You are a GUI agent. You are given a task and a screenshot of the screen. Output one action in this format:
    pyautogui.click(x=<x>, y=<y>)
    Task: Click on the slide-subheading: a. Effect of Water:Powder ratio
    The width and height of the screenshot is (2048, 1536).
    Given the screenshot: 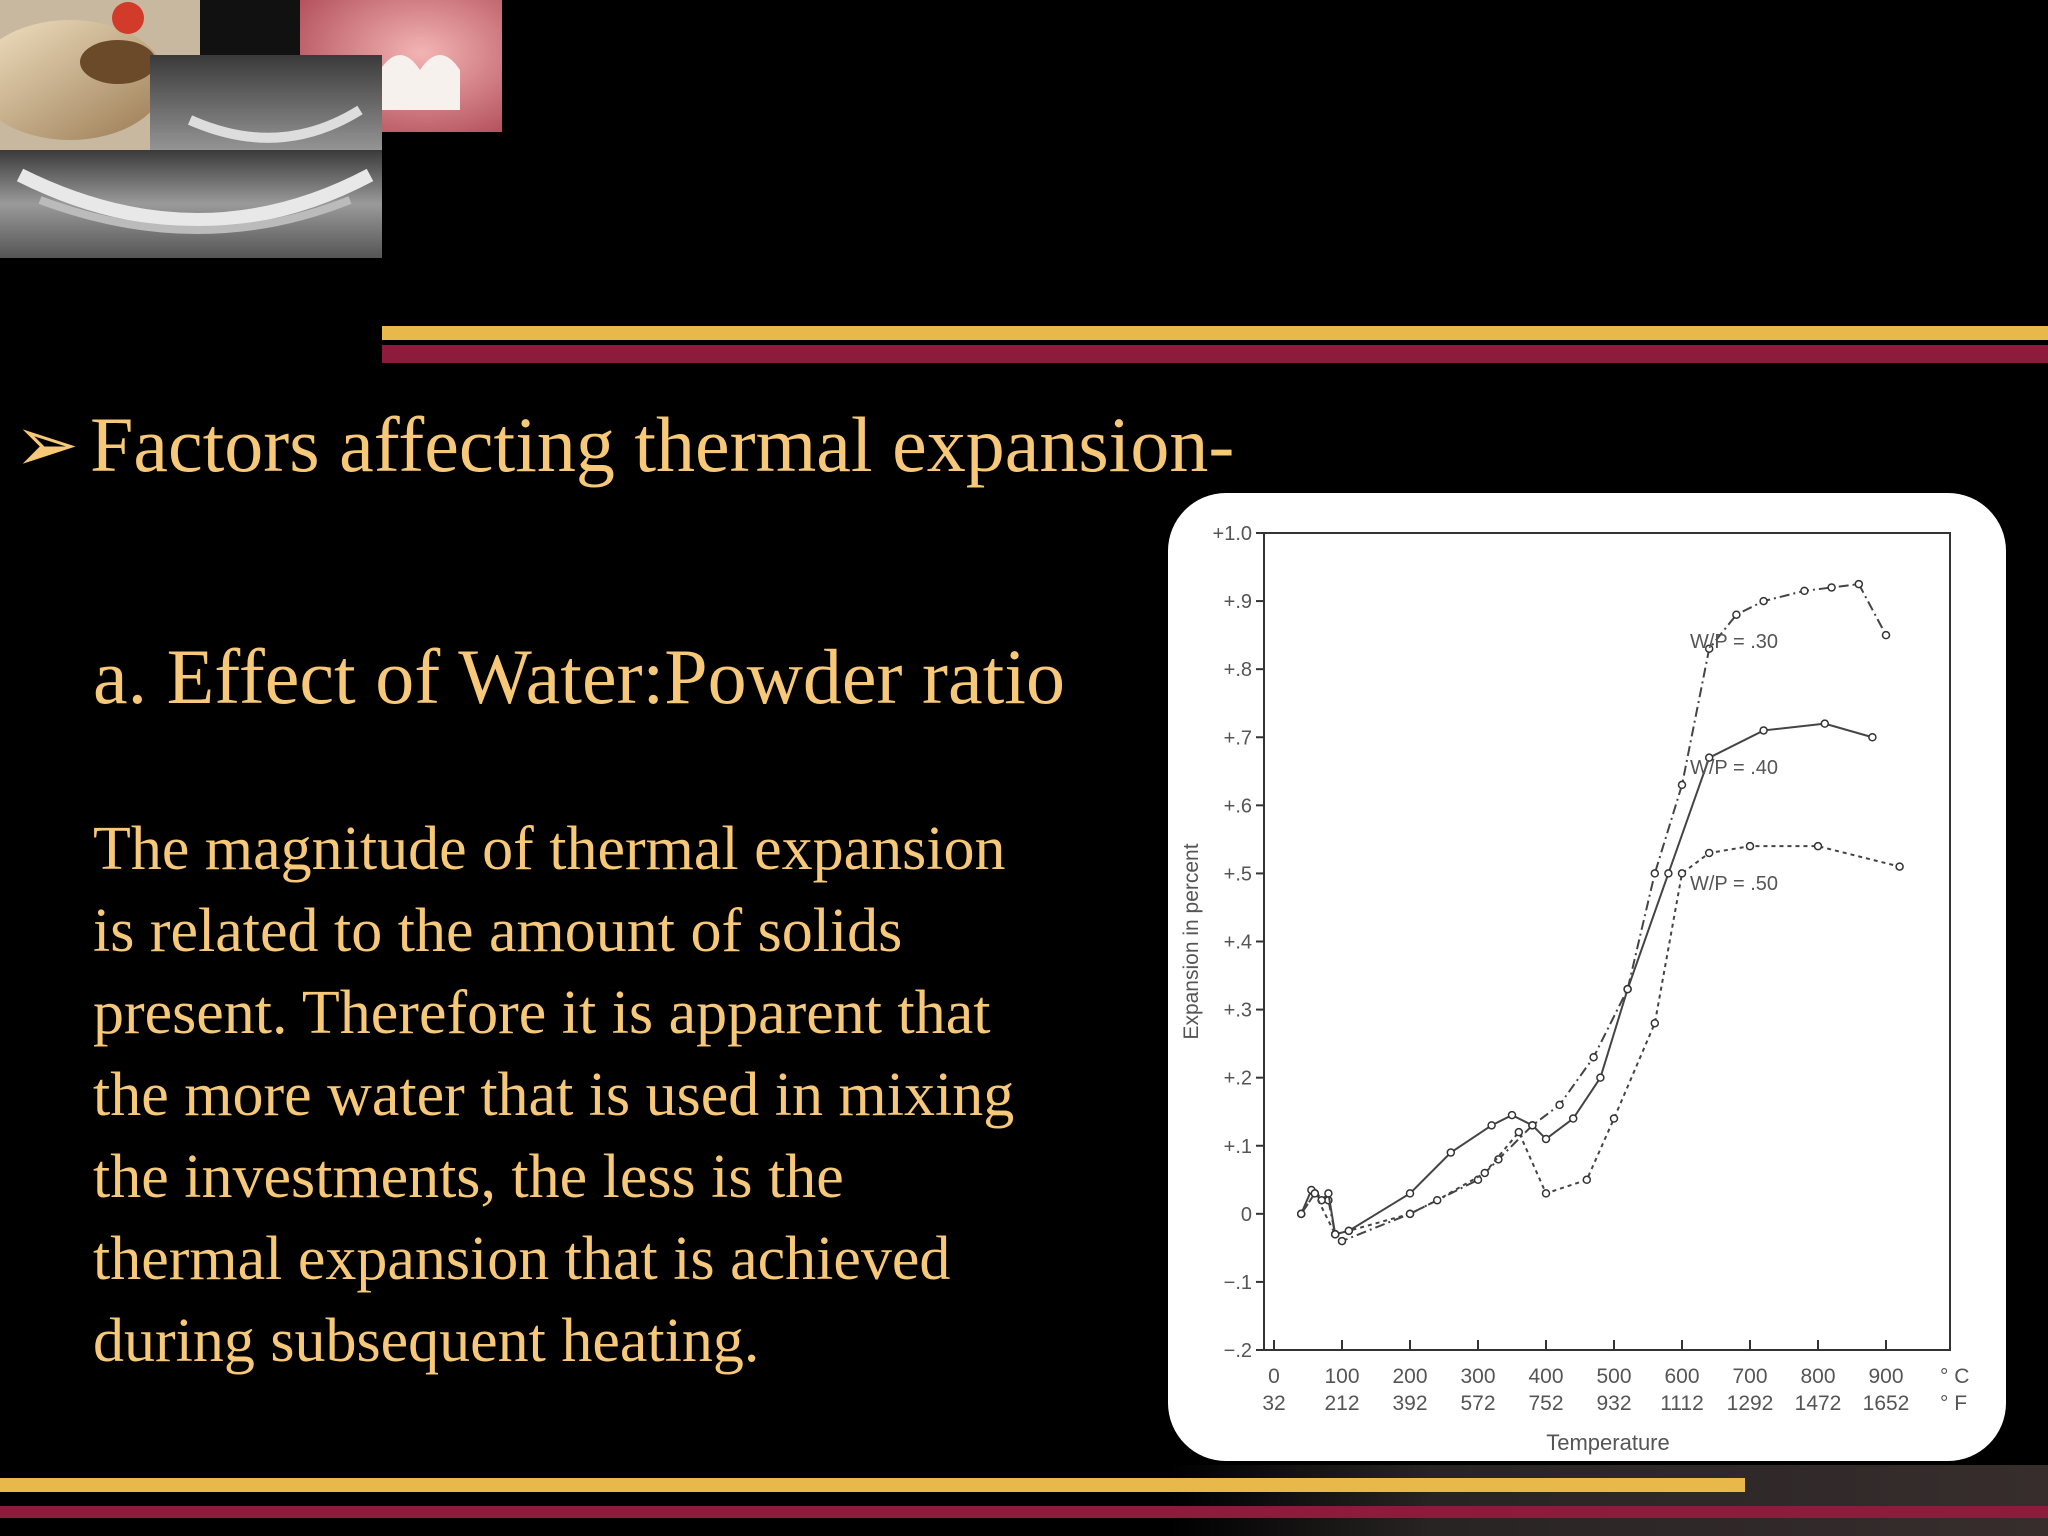 What is the action you would take?
    pyautogui.click(x=579, y=676)
    